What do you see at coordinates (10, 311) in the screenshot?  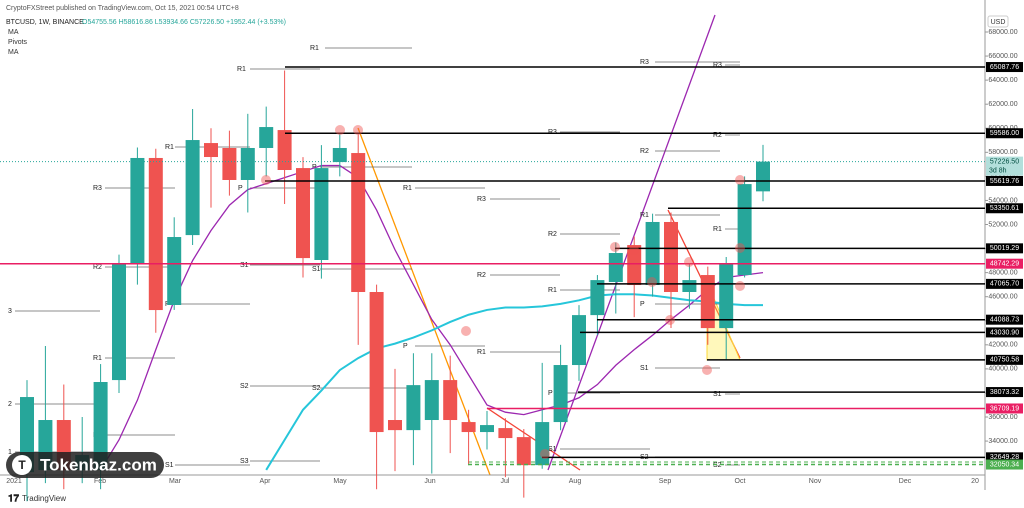 I see `pivot-label: 3` at bounding box center [10, 311].